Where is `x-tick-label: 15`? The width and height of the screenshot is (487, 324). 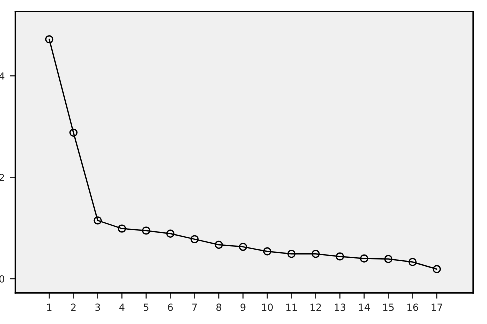 x-tick-label: 15 is located at coordinates (388, 308).